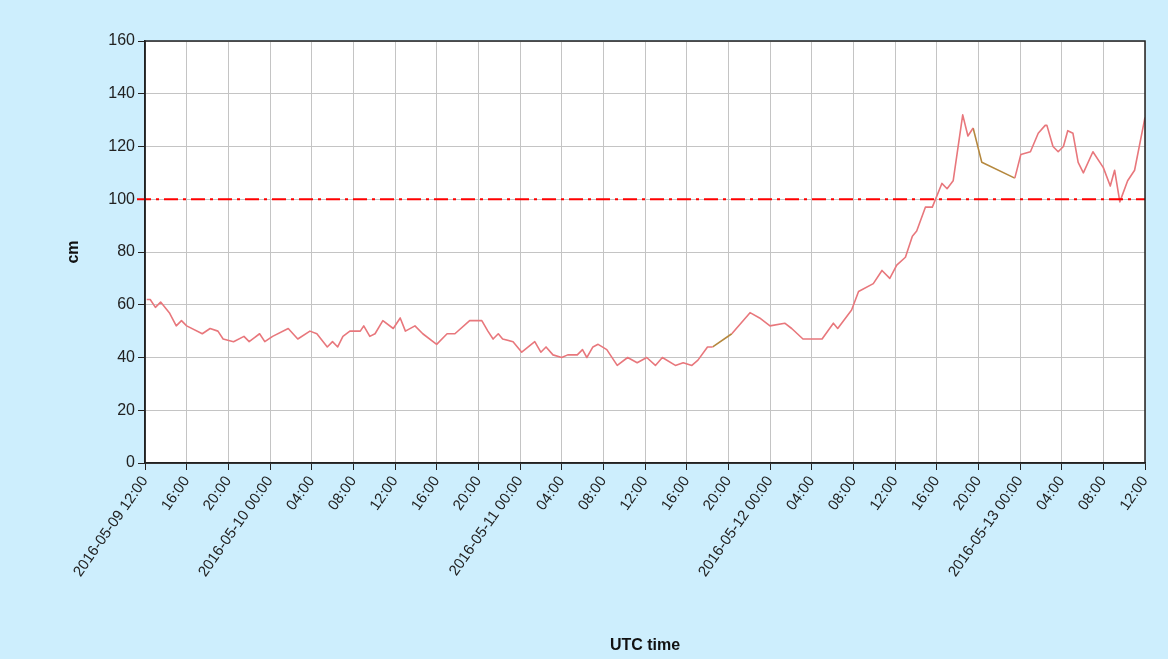  I want to click on y-tick-label: 20, so click(126, 409).